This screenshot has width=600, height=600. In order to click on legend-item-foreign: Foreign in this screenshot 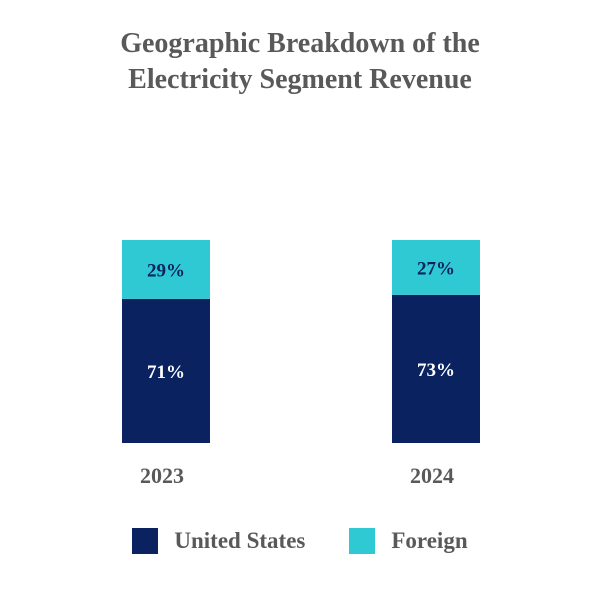, I will do `click(408, 541)`.